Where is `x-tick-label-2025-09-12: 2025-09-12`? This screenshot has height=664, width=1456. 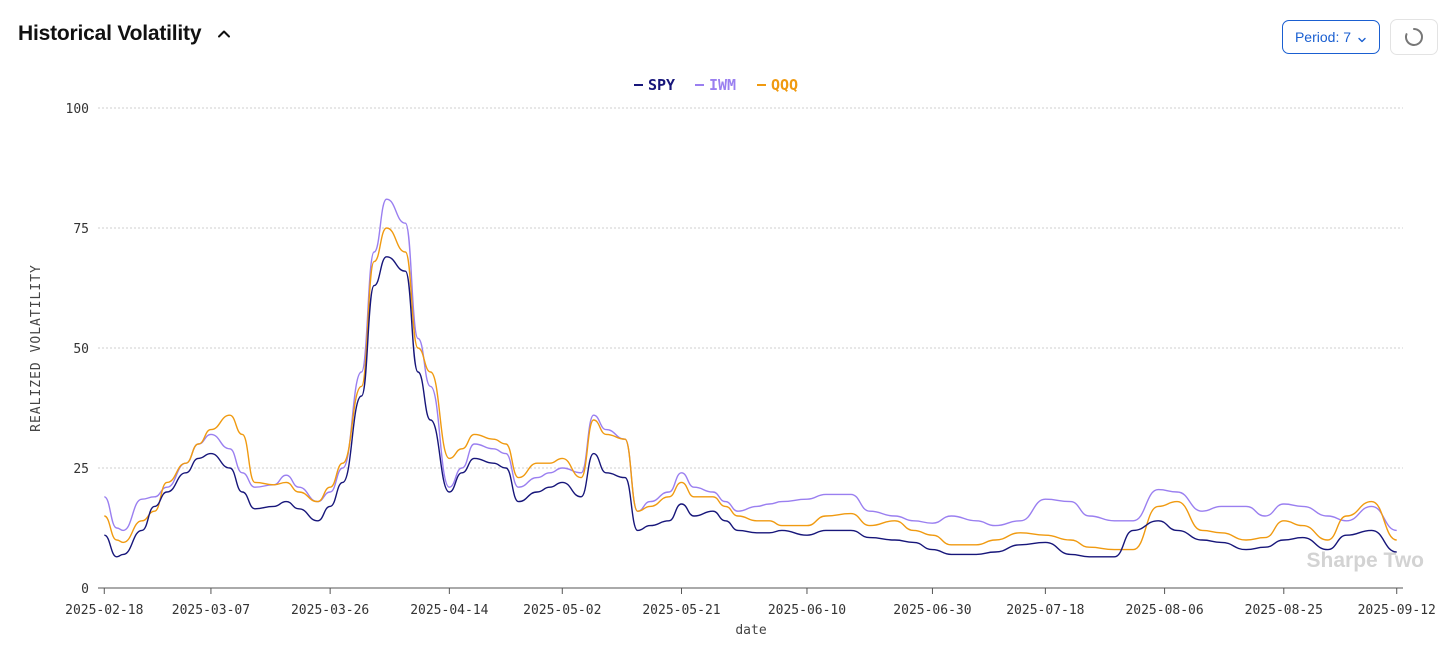 x-tick-label-2025-09-12: 2025-09-12 is located at coordinates (1397, 610).